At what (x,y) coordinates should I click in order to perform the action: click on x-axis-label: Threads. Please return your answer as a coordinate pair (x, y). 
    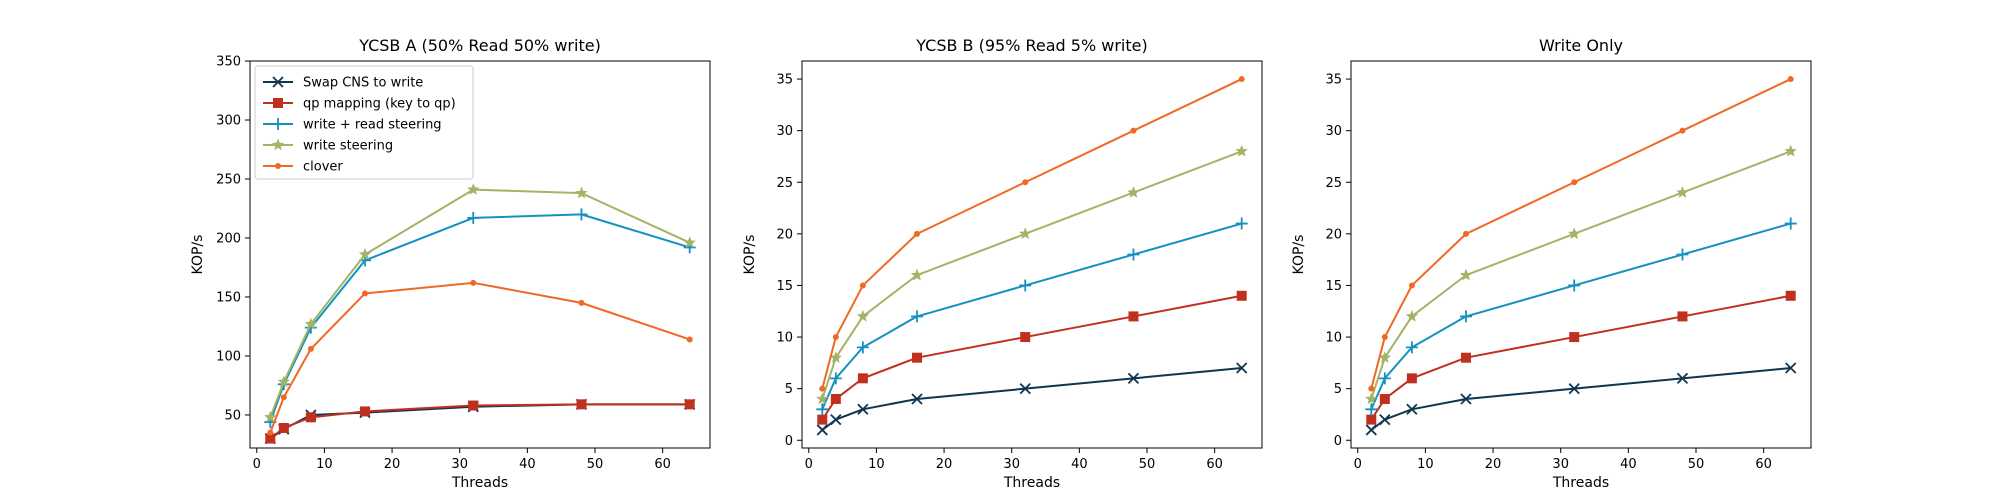
    Looking at the image, I should click on (1580, 483).